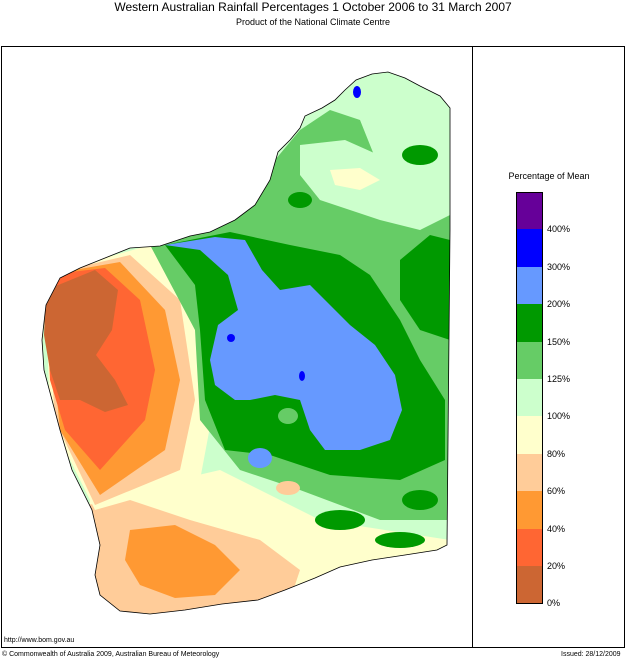 This screenshot has height=659, width=626. What do you see at coordinates (472, 347) in the screenshot?
I see `legend-divider` at bounding box center [472, 347].